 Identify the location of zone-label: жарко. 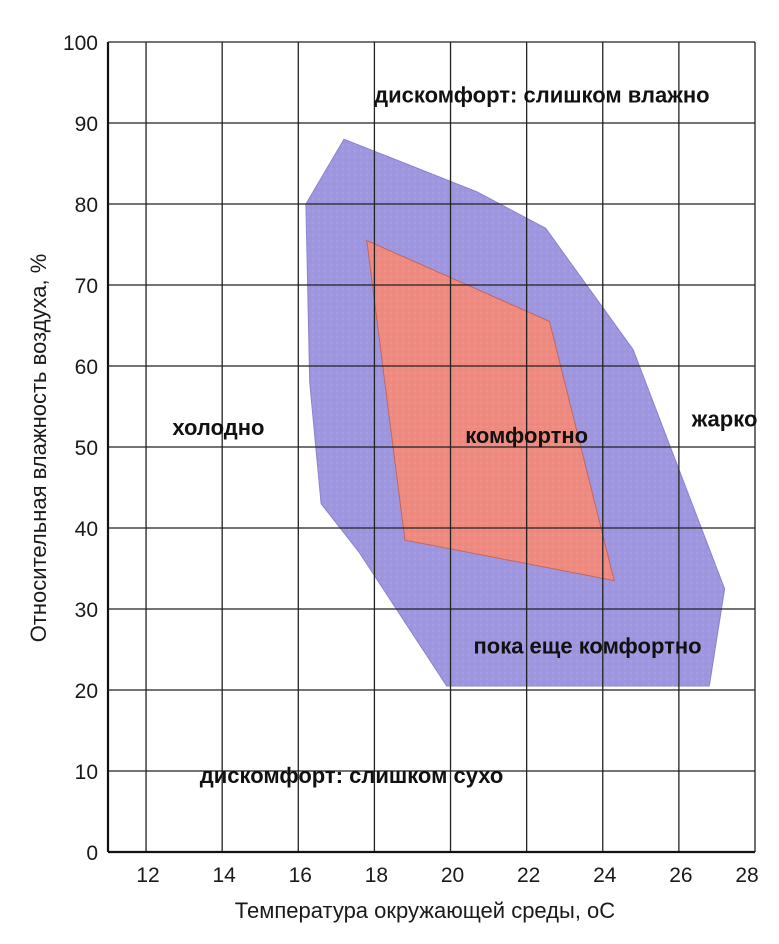
(724, 419).